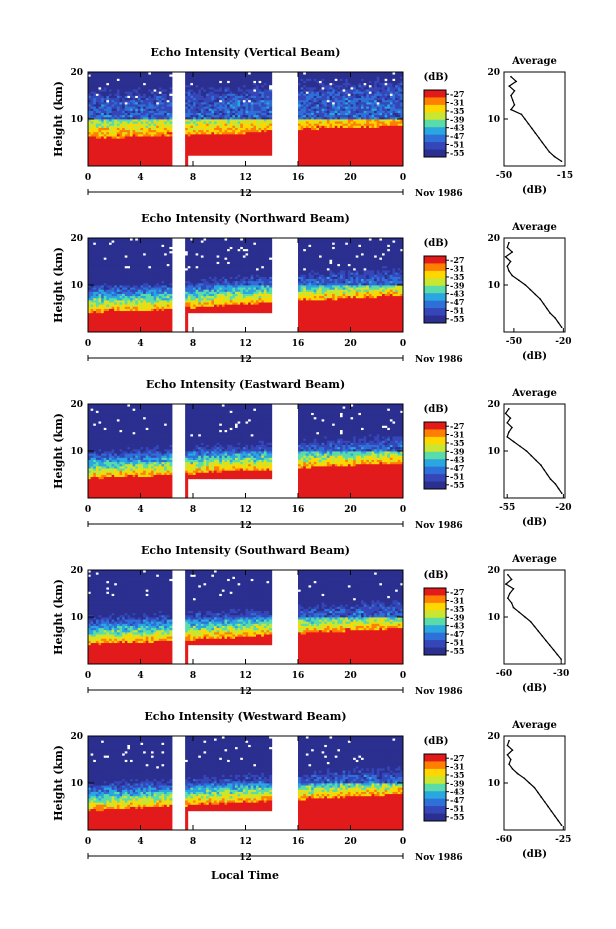  What do you see at coordinates (58, 119) in the screenshot?
I see `y-axis-label: Height (km)` at bounding box center [58, 119].